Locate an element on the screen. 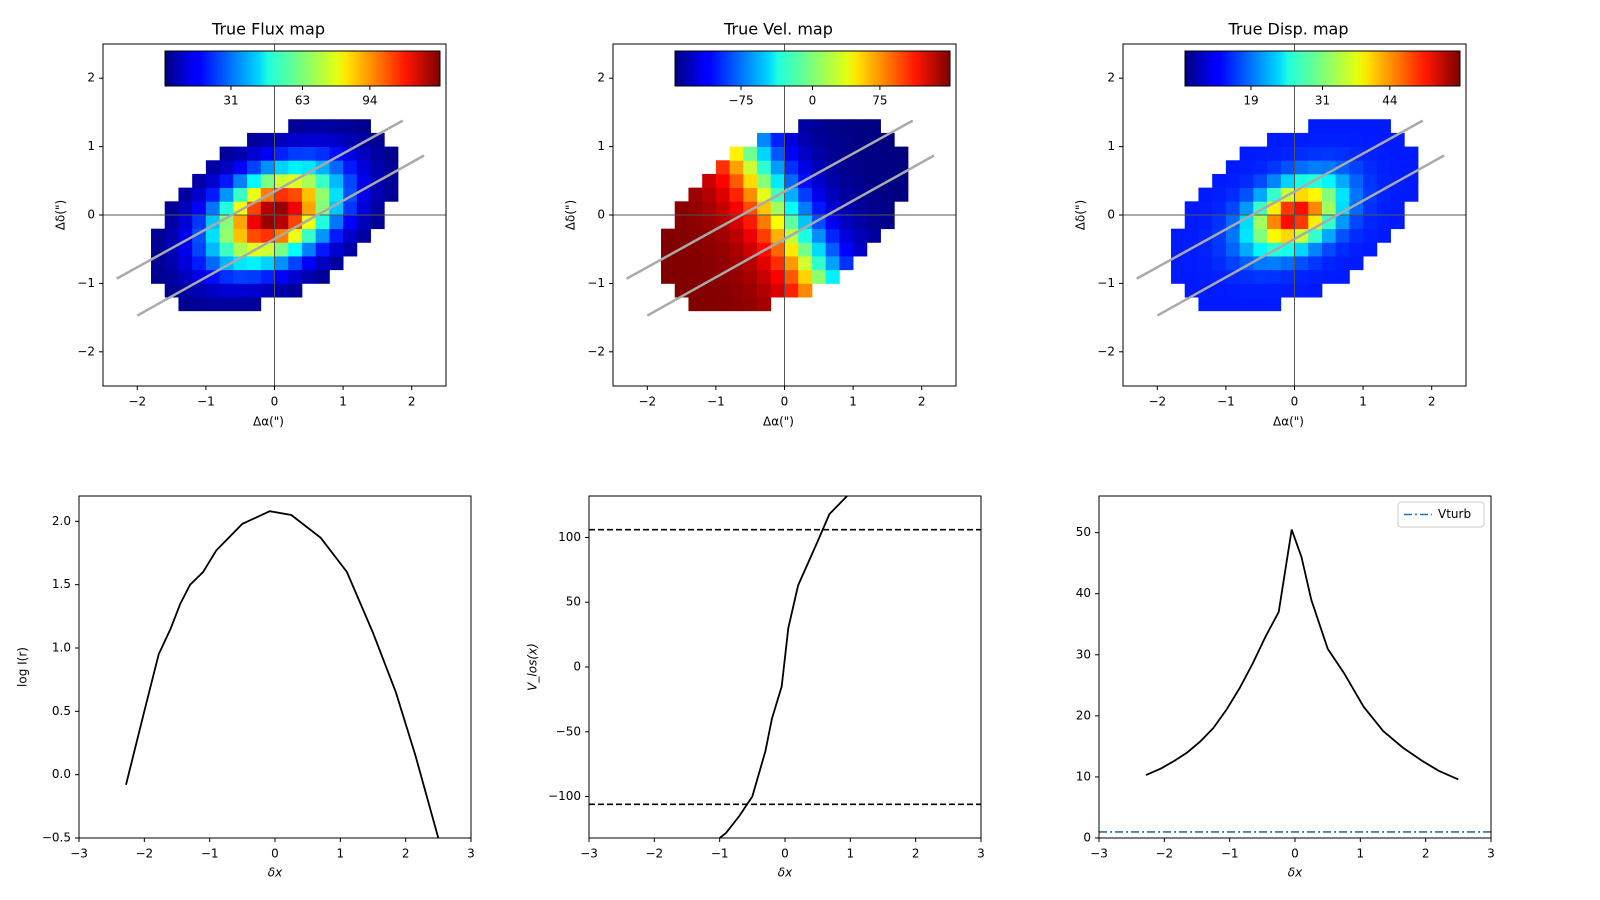 The height and width of the screenshot is (900, 1600). x-axis-label: Δα(") is located at coordinates (778, 422).